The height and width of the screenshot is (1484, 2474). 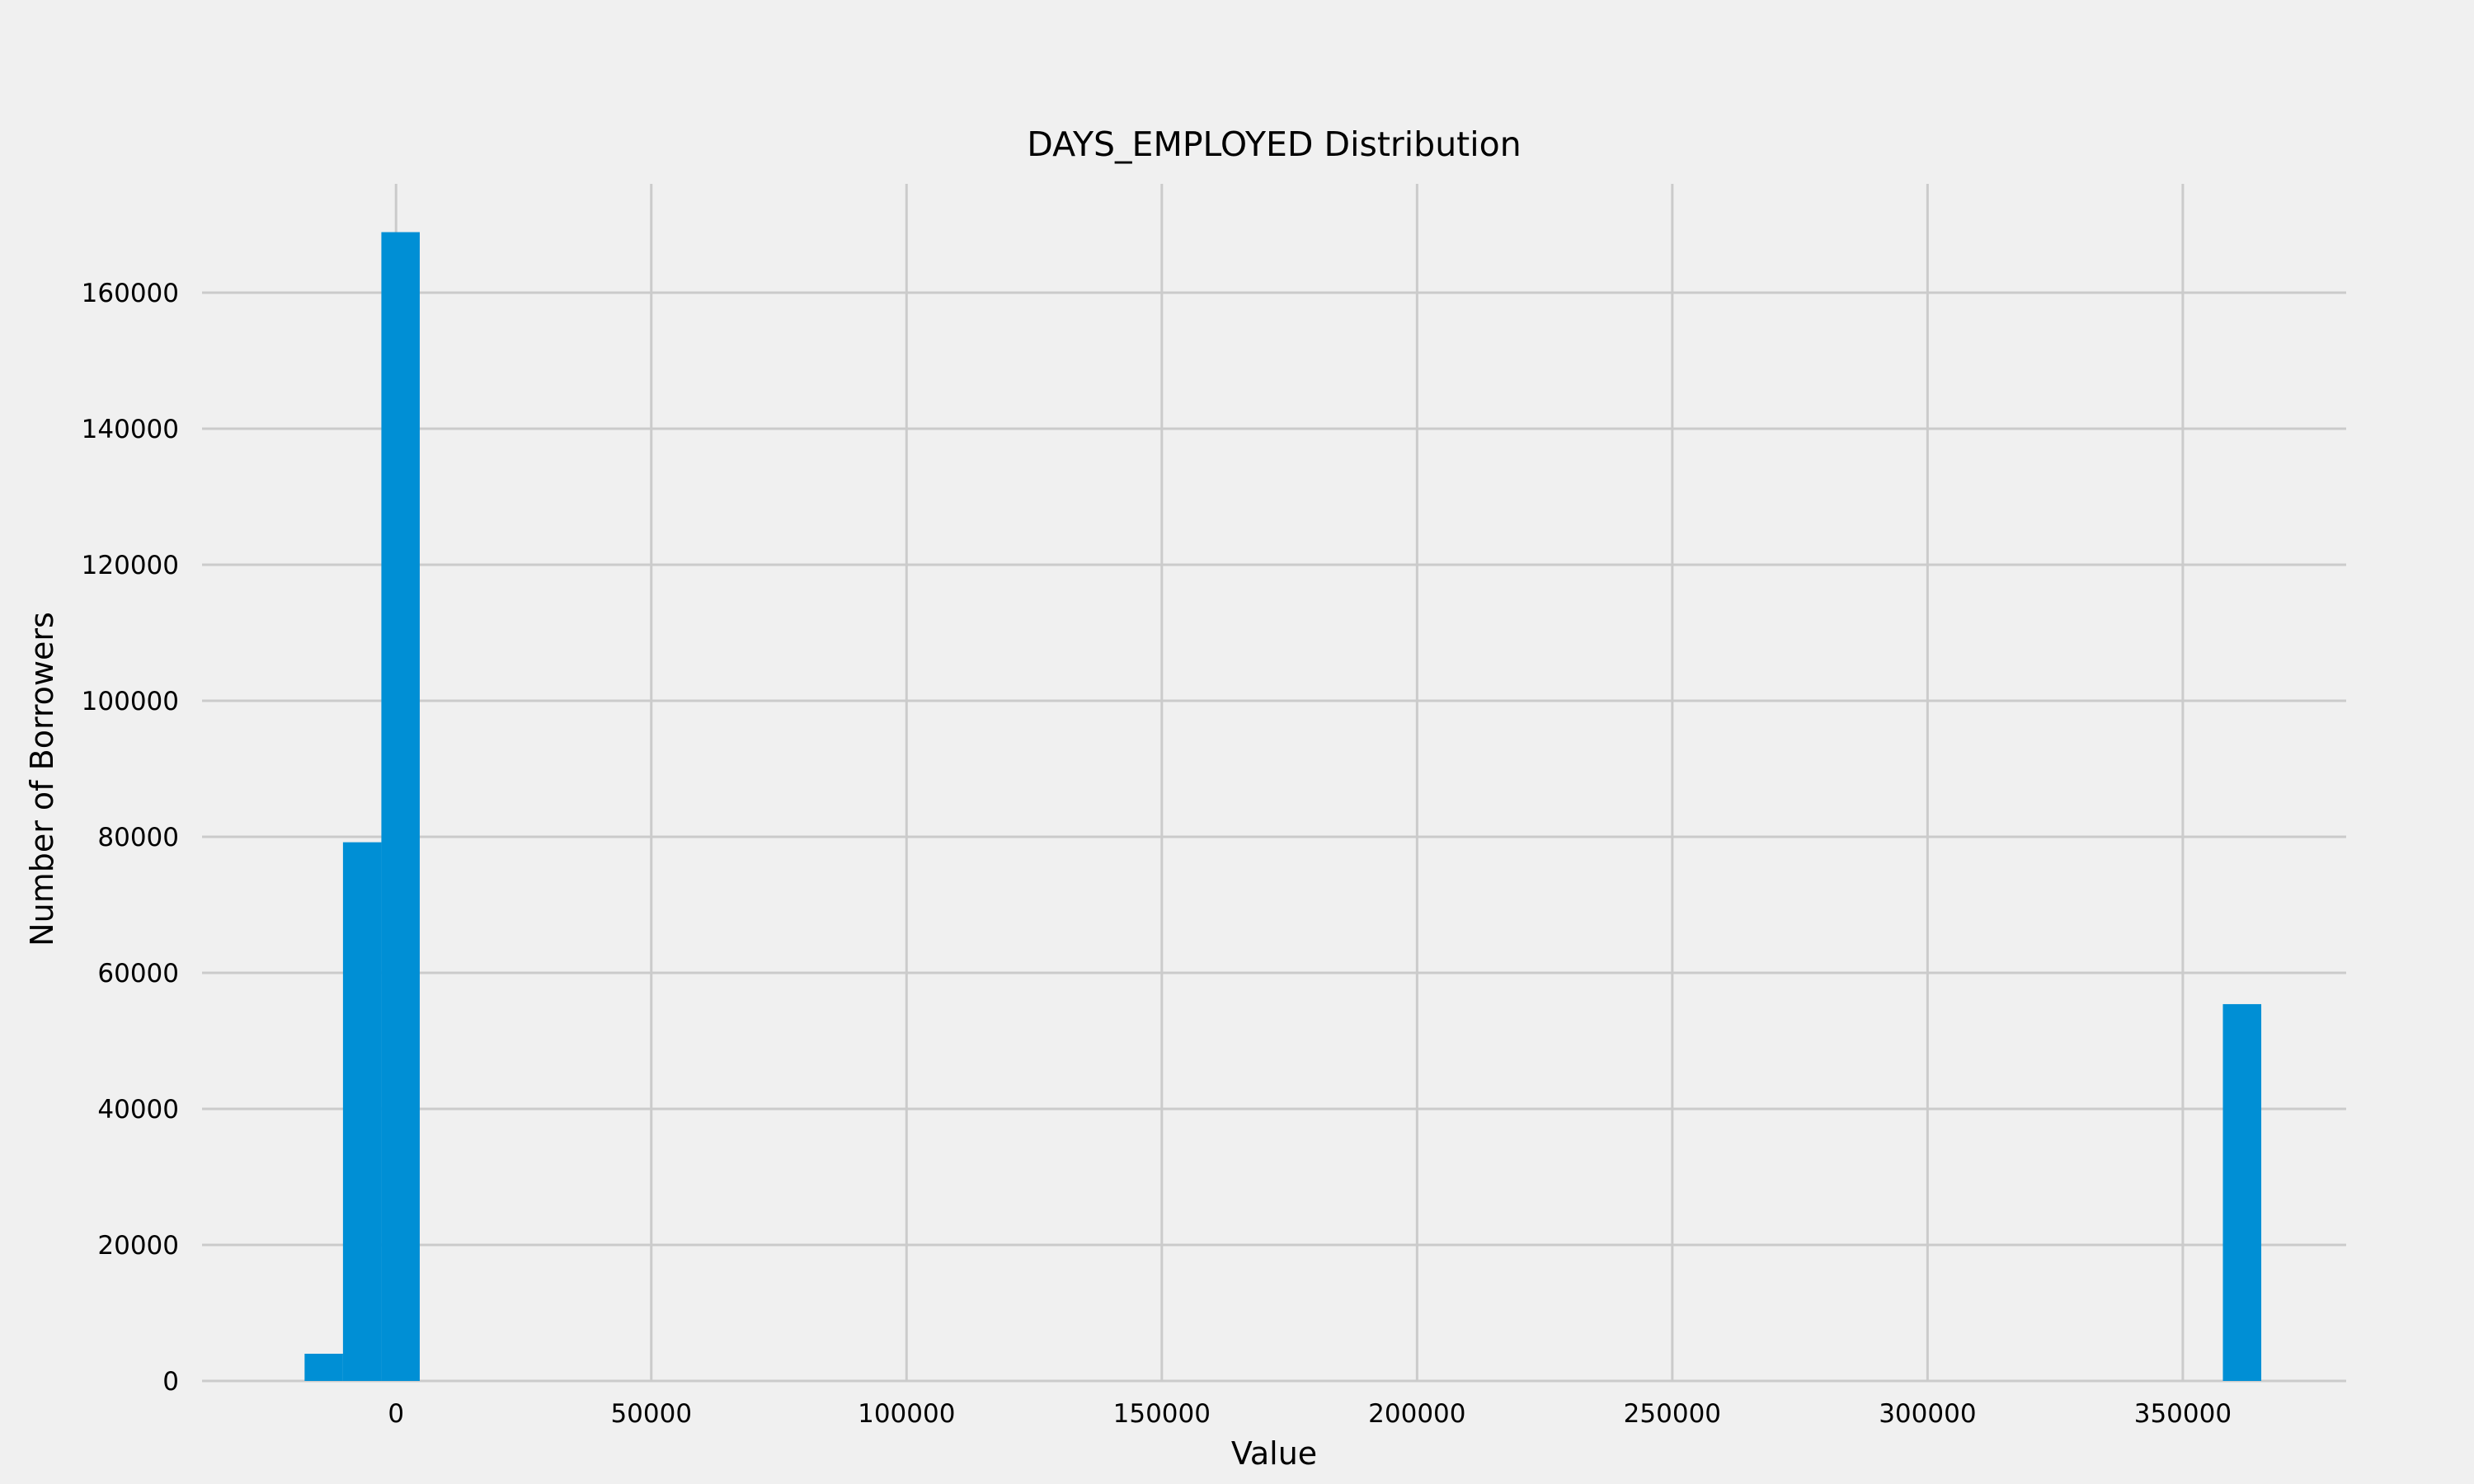 What do you see at coordinates (1416, 1414) in the screenshot?
I see `x-tick-label: 200000` at bounding box center [1416, 1414].